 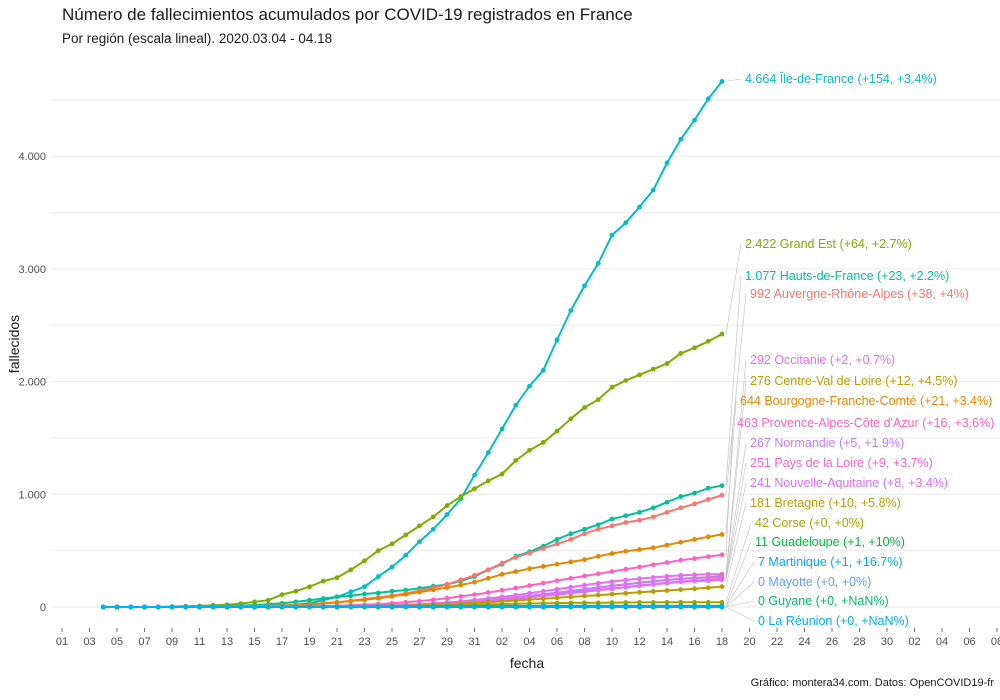 What do you see at coordinates (828, 244) in the screenshot?
I see `series-label: 2.422 Grand Est (+64, +2.7%)` at bounding box center [828, 244].